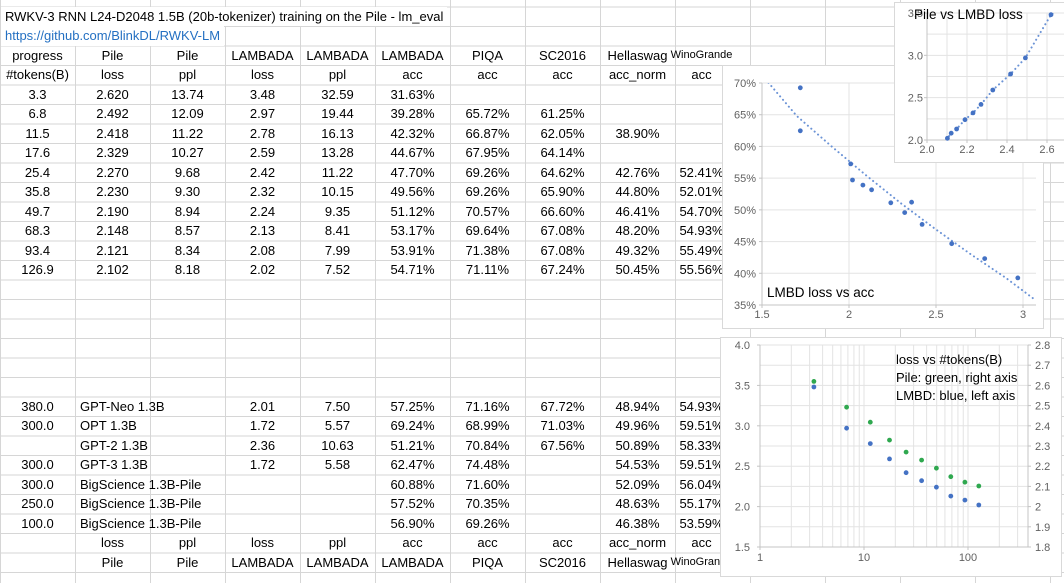 The height and width of the screenshot is (583, 1064). I want to click on table-cell: 126.9, so click(37, 269).